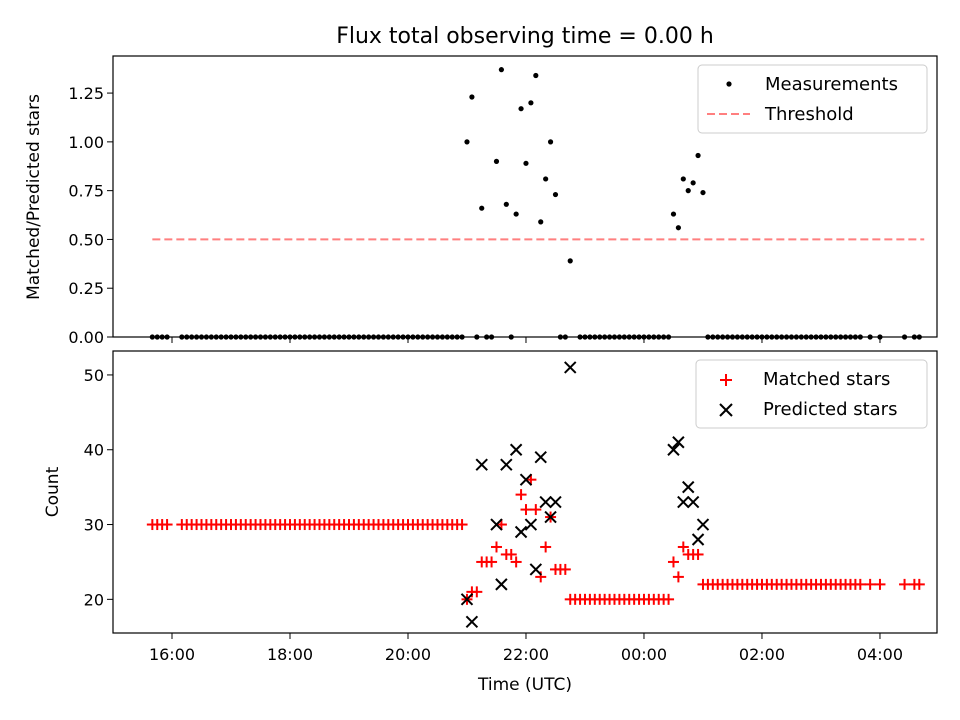 The image size is (960, 720). I want to click on legend-predicted-marker, so click(726, 410).